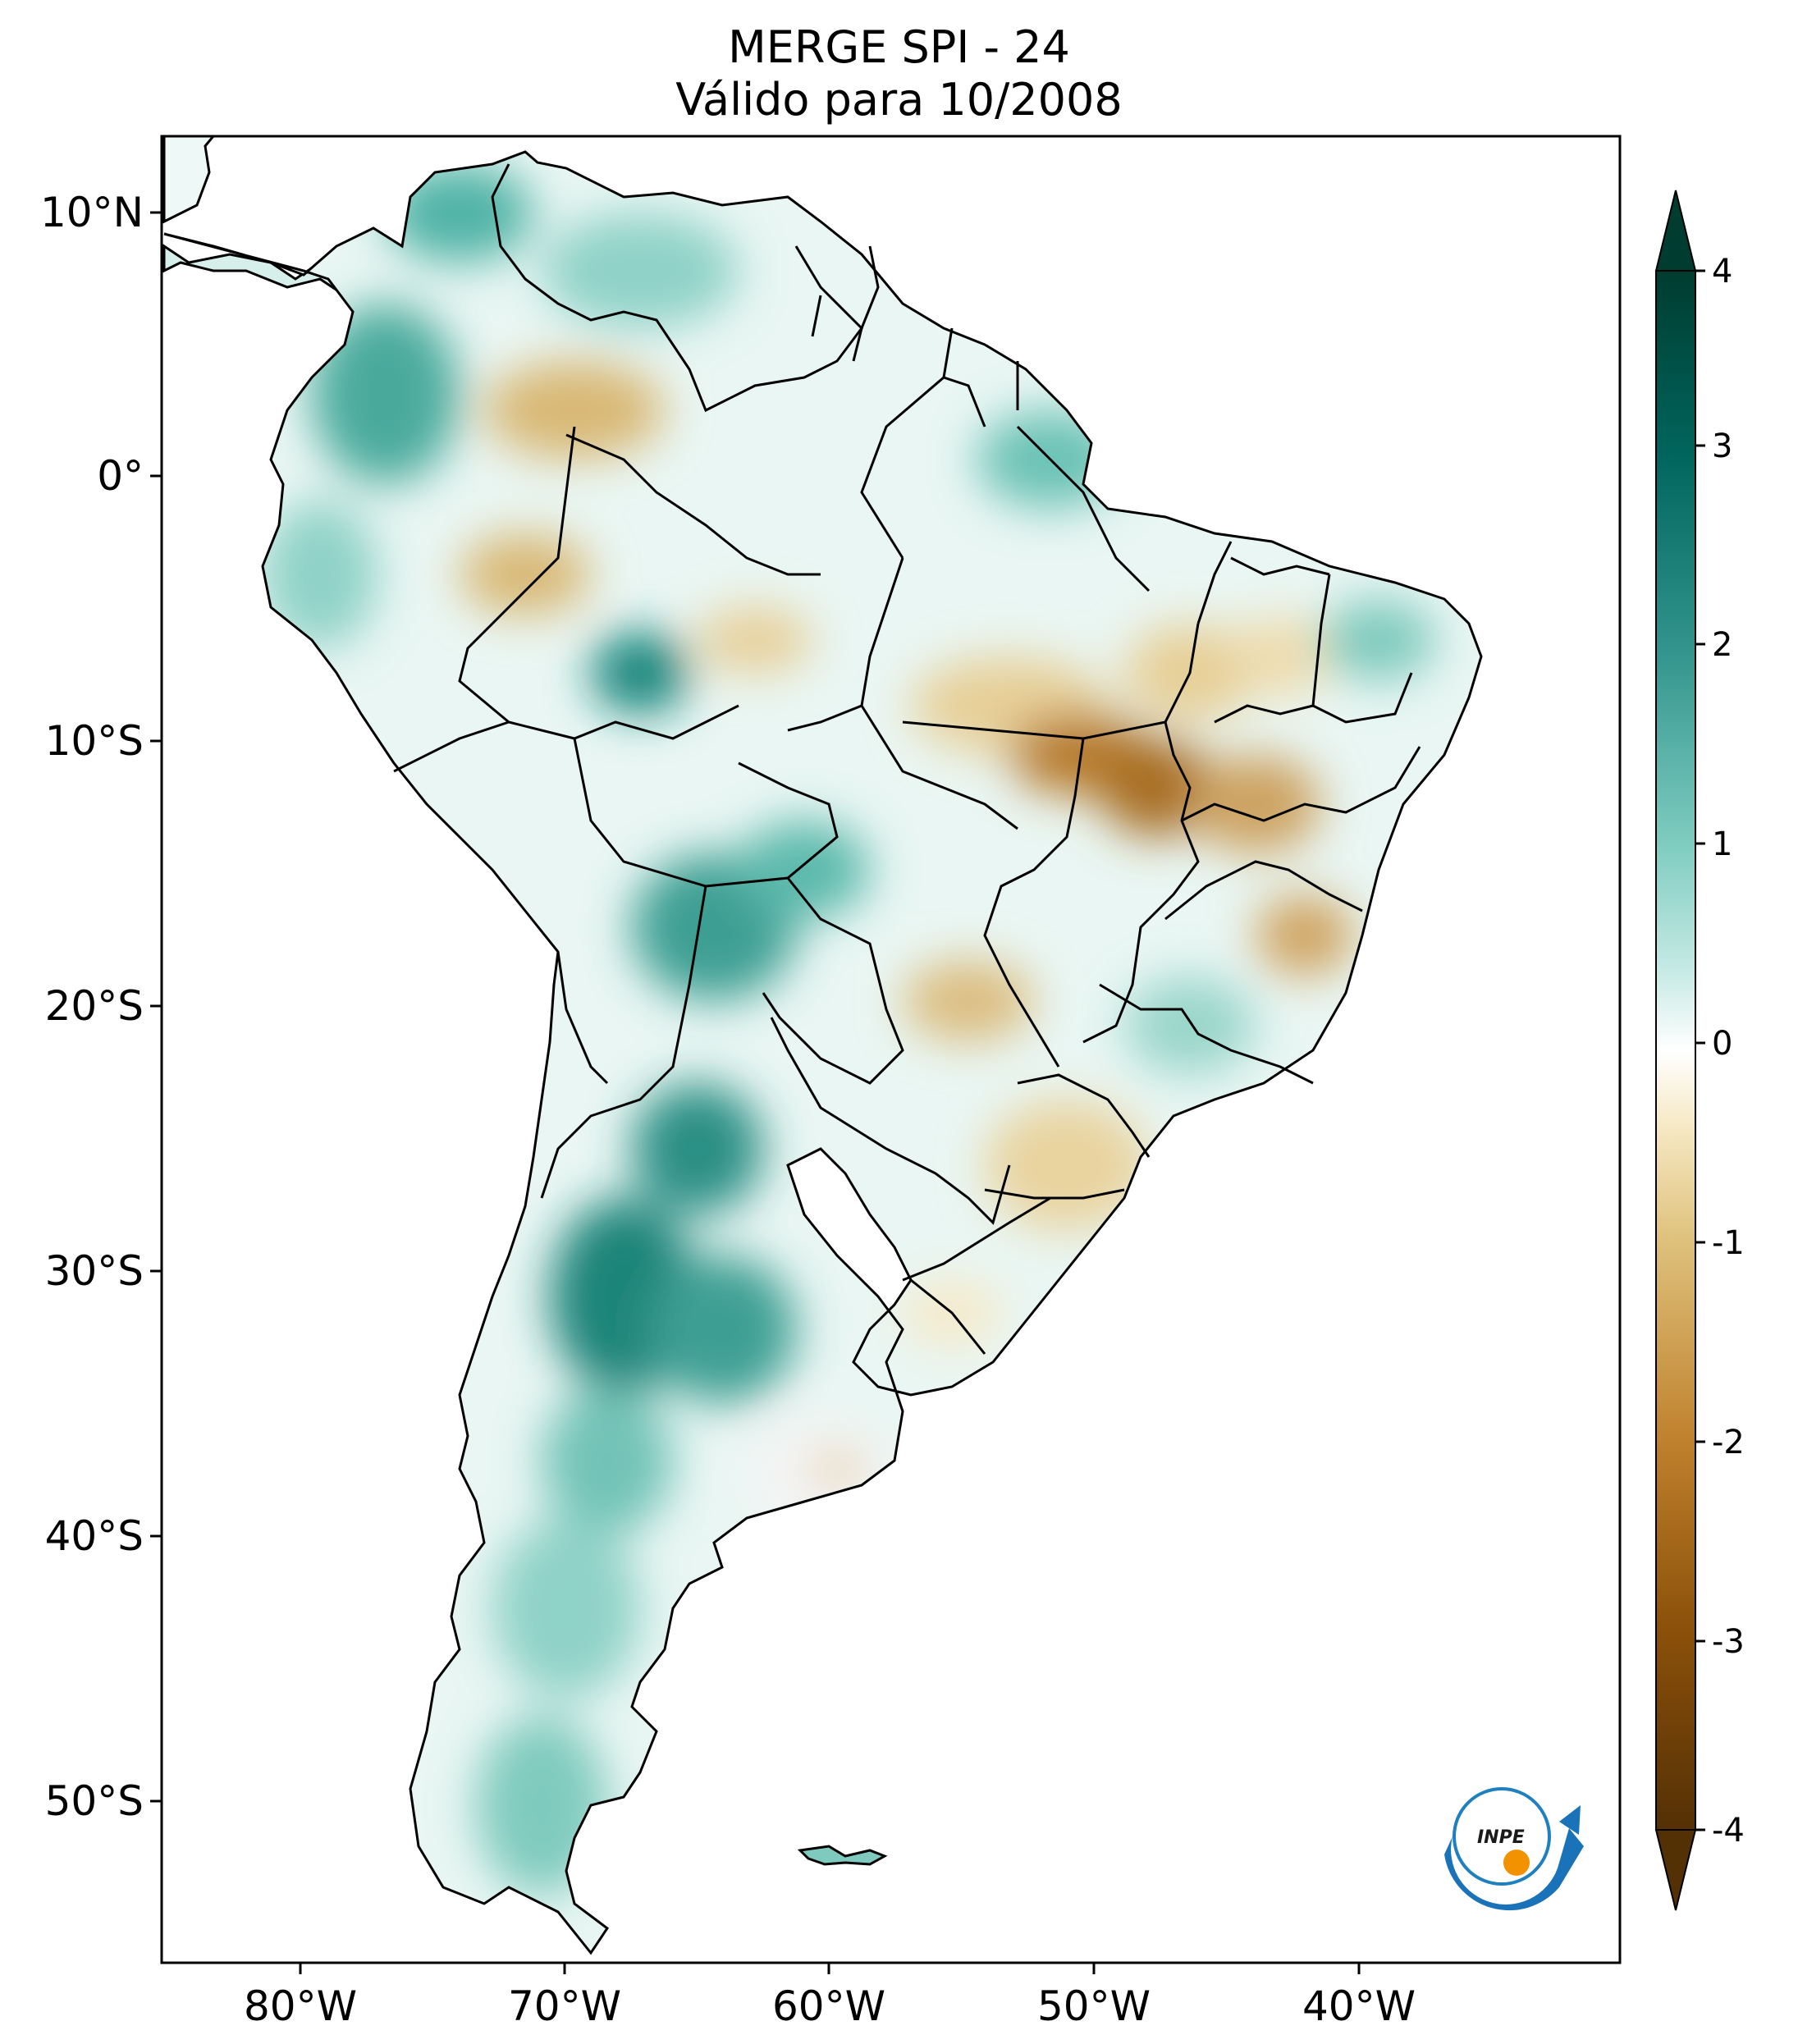 Image resolution: width=1798 pixels, height=2044 pixels. Describe the element at coordinates (92, 213) in the screenshot. I see `lat-tick-label: 10°N` at that location.